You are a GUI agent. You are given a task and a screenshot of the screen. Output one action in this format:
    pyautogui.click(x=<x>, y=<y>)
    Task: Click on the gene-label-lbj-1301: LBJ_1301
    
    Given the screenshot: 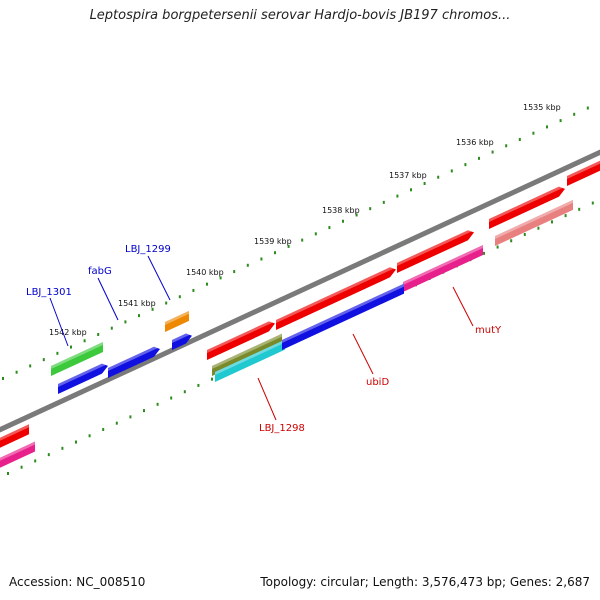 What is the action you would take?
    pyautogui.click(x=49, y=292)
    